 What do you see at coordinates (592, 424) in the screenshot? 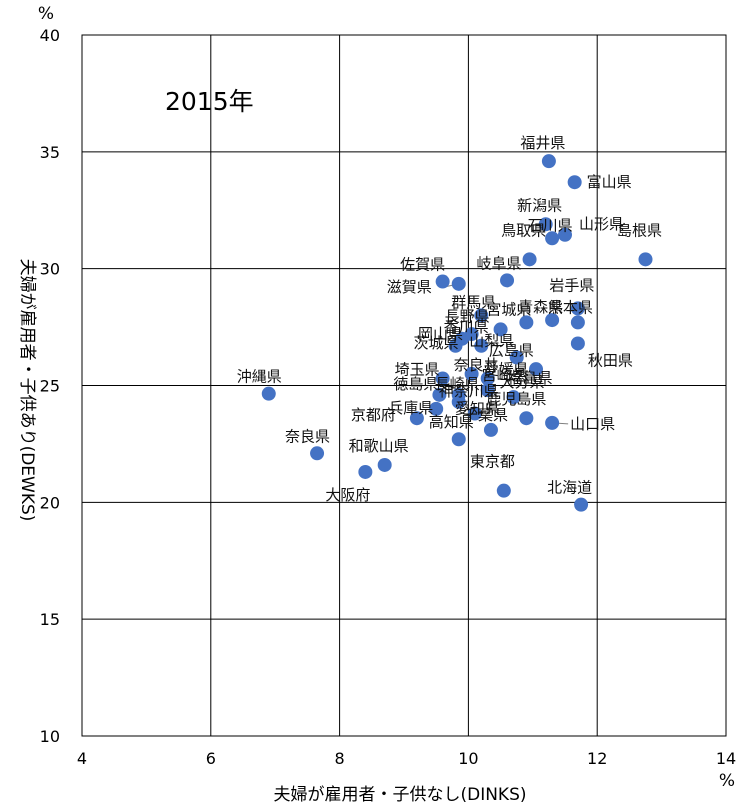
I see `point-label: 山口県` at bounding box center [592, 424].